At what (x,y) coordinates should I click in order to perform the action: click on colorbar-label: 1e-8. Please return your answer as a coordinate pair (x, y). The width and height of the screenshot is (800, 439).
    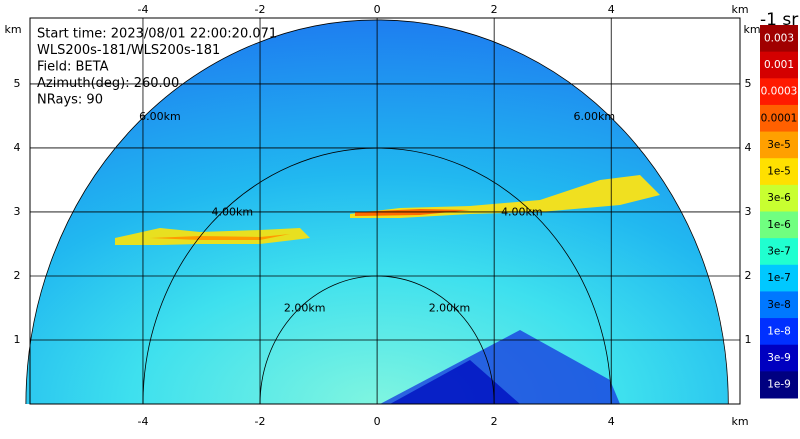
    Looking at the image, I should click on (779, 331).